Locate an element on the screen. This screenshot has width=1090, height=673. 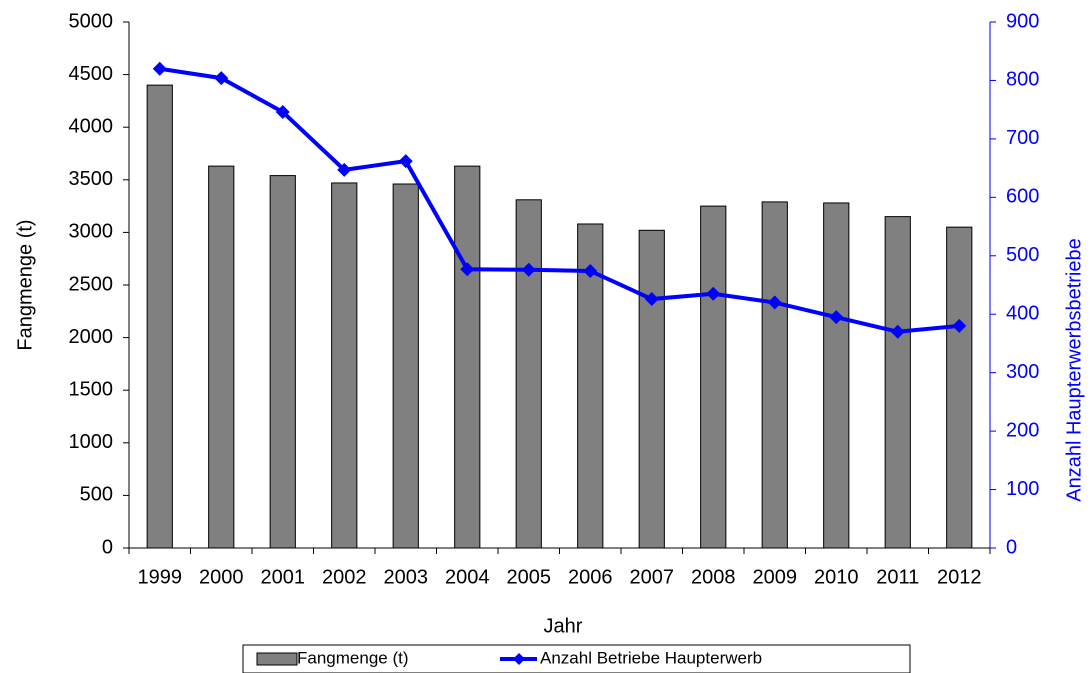
y2-axis-title: Anzahl Haupterwerbsbetriebe is located at coordinates (1074, 370).